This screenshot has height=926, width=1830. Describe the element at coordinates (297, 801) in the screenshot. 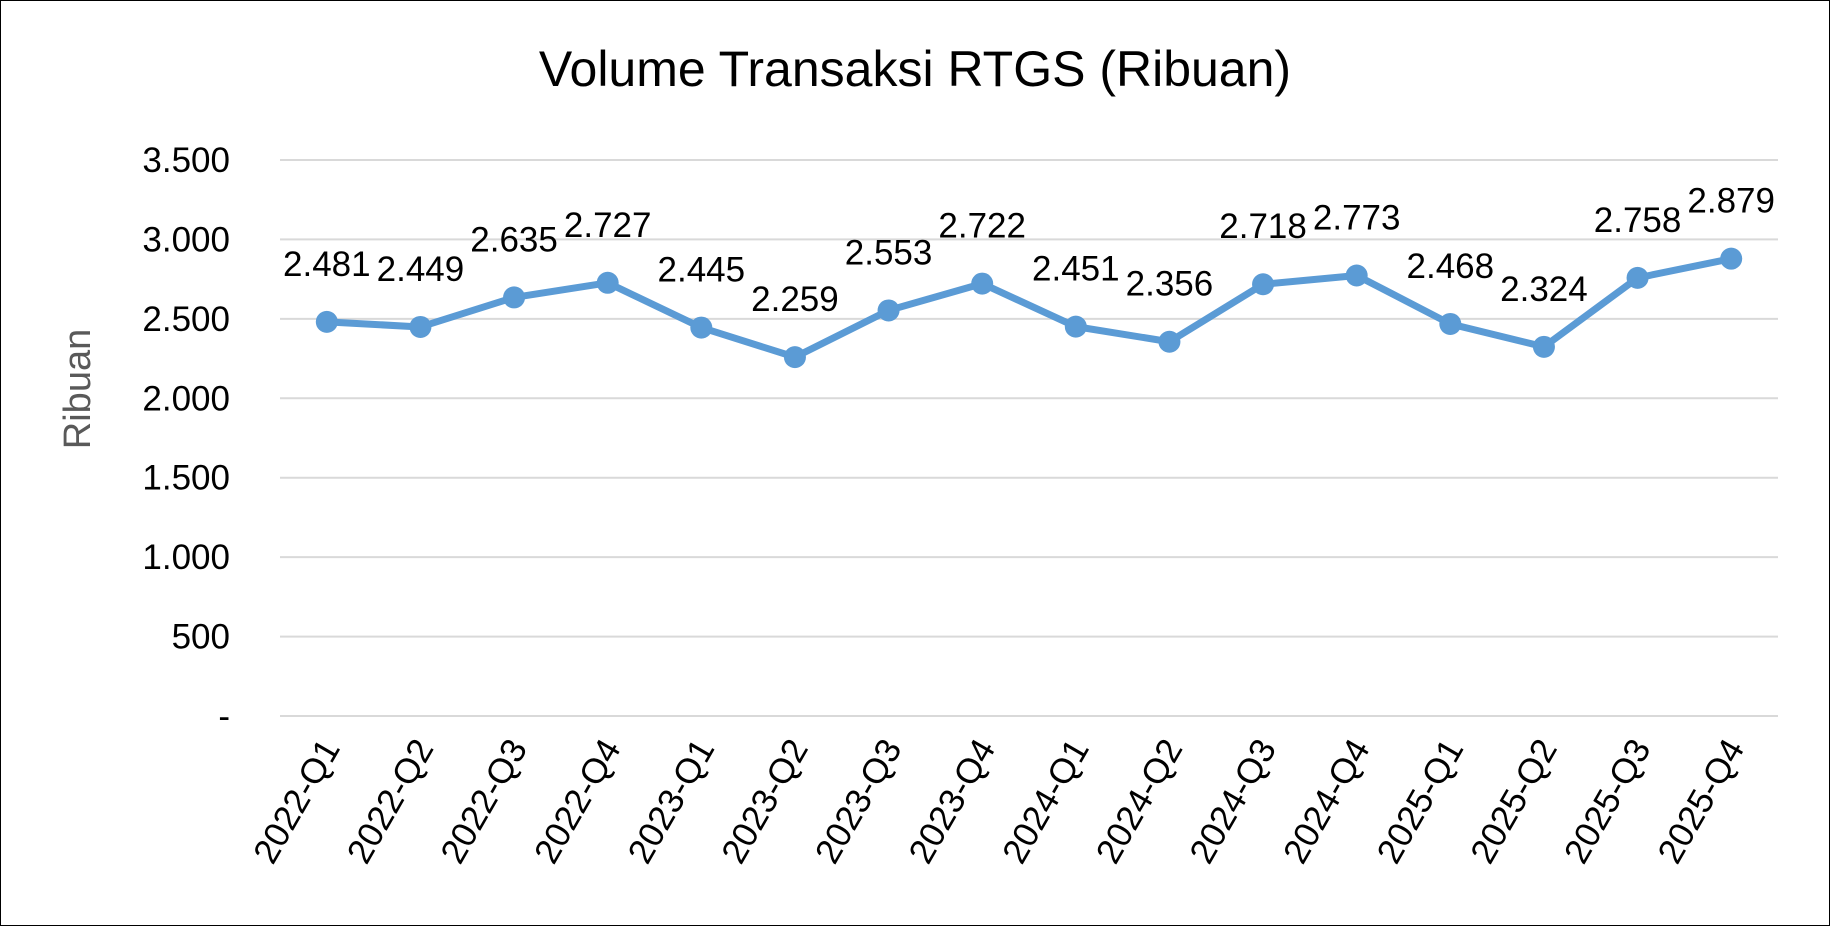

I see `x-tick-label: 2022-Q1` at that location.